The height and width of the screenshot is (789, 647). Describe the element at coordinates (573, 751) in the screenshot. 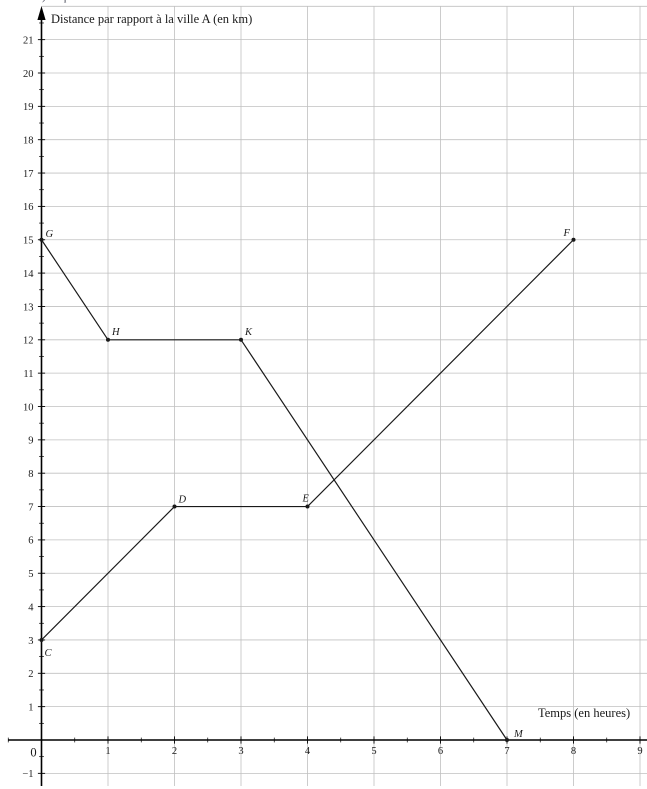

I see `x-tick-label: 8` at that location.